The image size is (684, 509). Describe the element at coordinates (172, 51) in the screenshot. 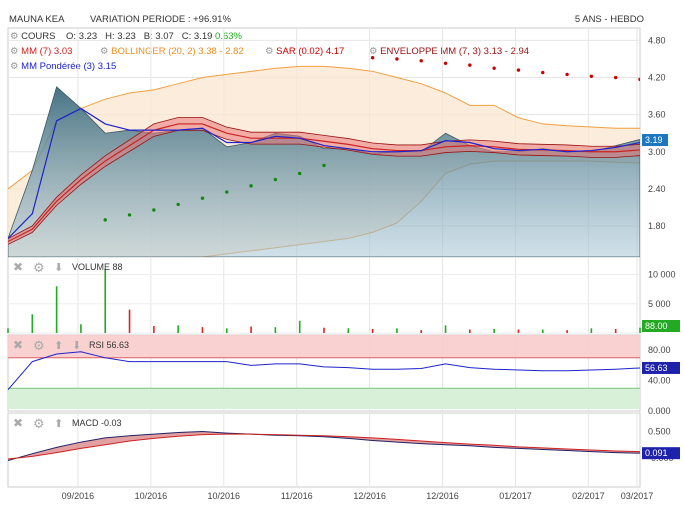

I see `legend-bollinger: ⚙ BOLLINGER (20, 2) 3.38 - 2.82` at that location.